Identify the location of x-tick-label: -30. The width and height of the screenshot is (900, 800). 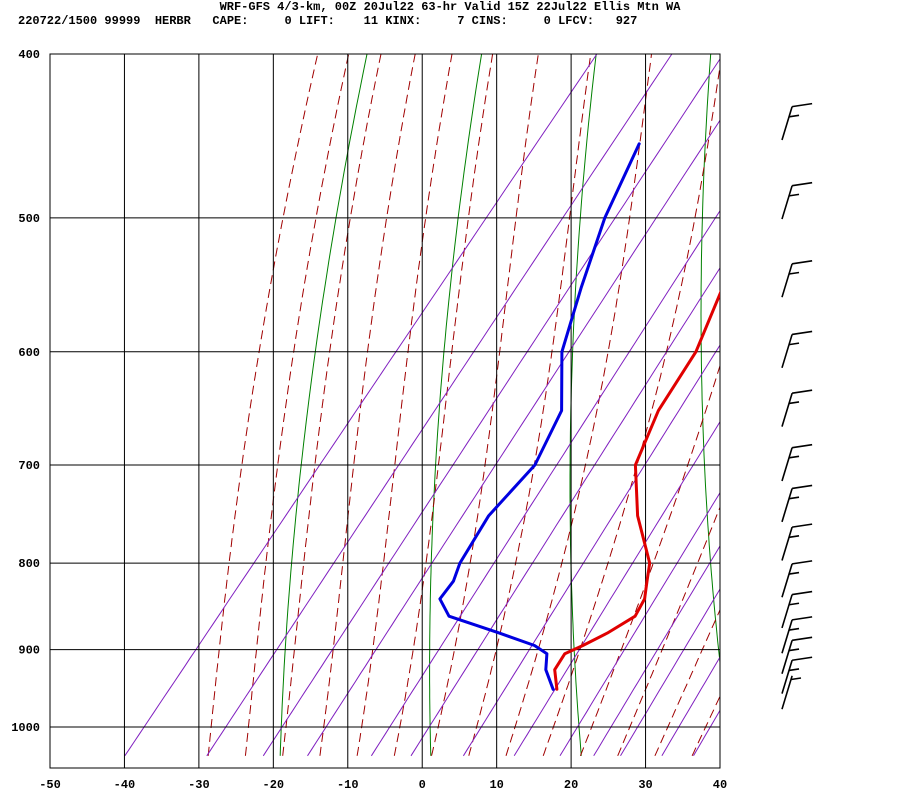
(199, 785).